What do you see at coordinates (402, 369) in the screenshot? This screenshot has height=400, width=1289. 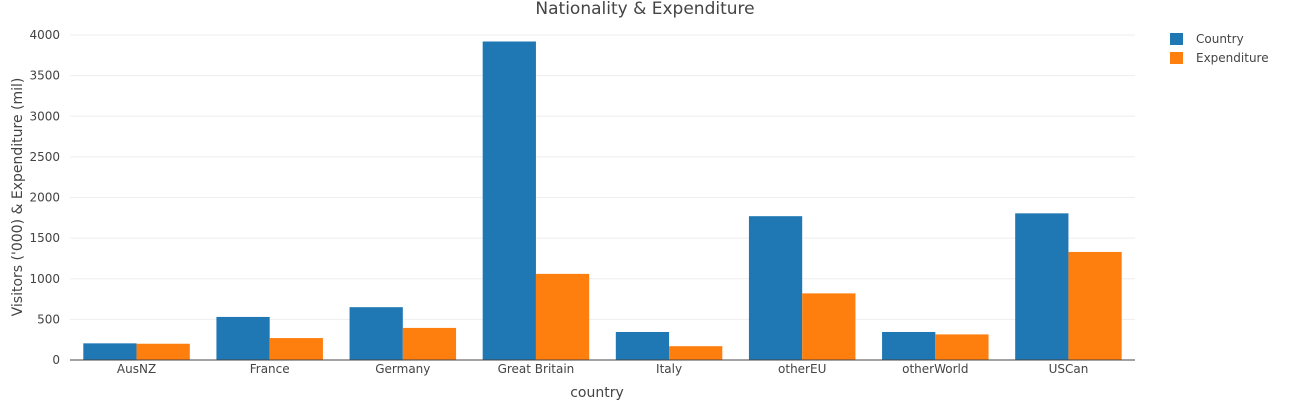 I see `x-tick-label: Germany` at bounding box center [402, 369].